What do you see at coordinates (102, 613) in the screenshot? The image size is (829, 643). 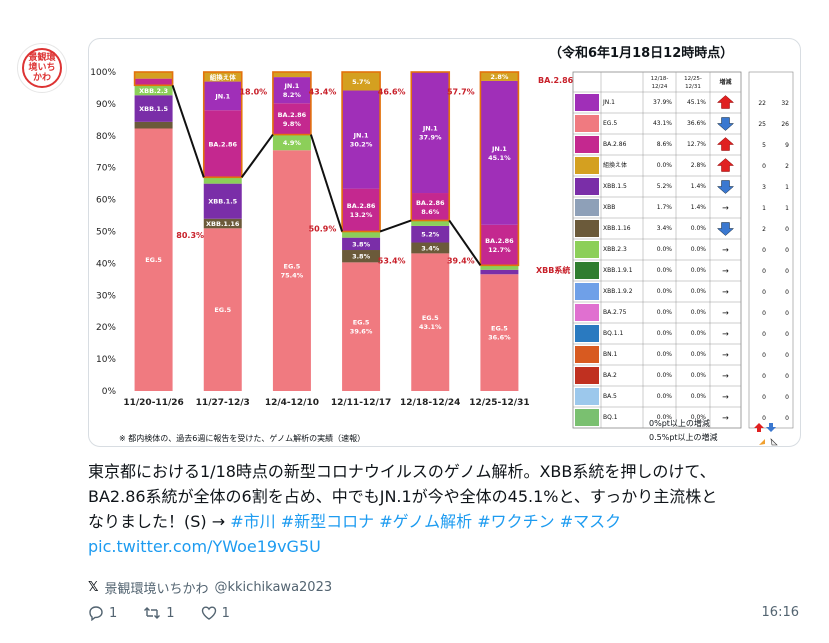 I see `reply-button: 1` at bounding box center [102, 613].